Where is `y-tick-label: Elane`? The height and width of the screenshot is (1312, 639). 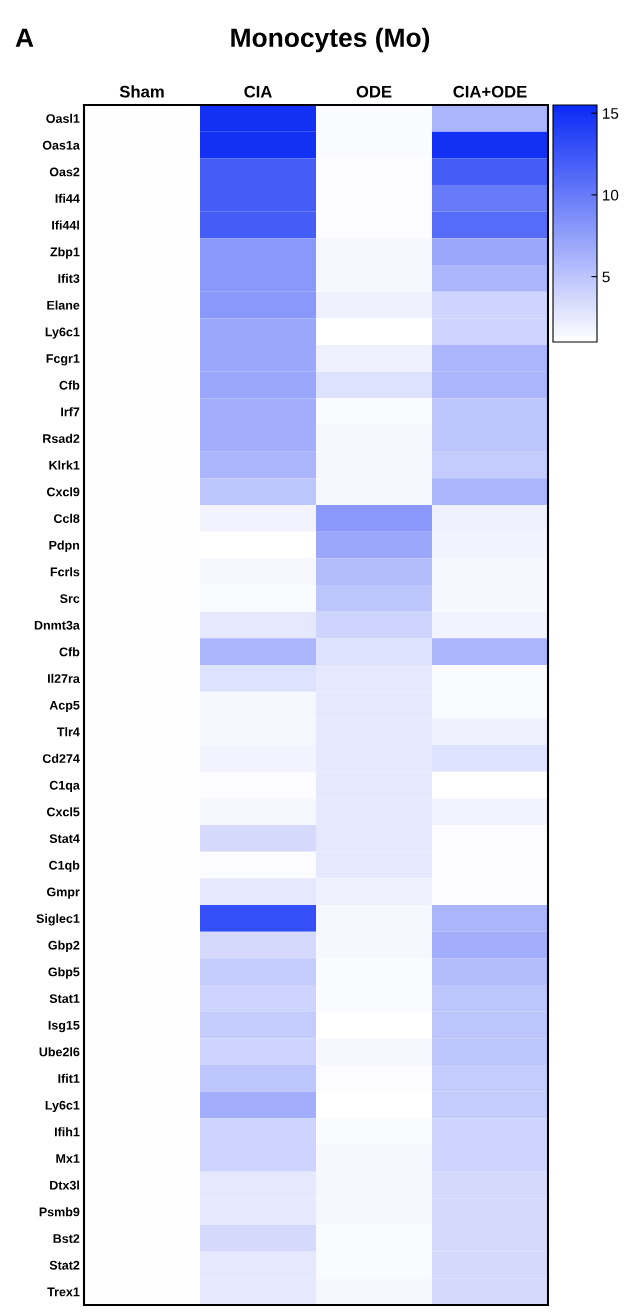 y-tick-label: Elane is located at coordinates (63, 305).